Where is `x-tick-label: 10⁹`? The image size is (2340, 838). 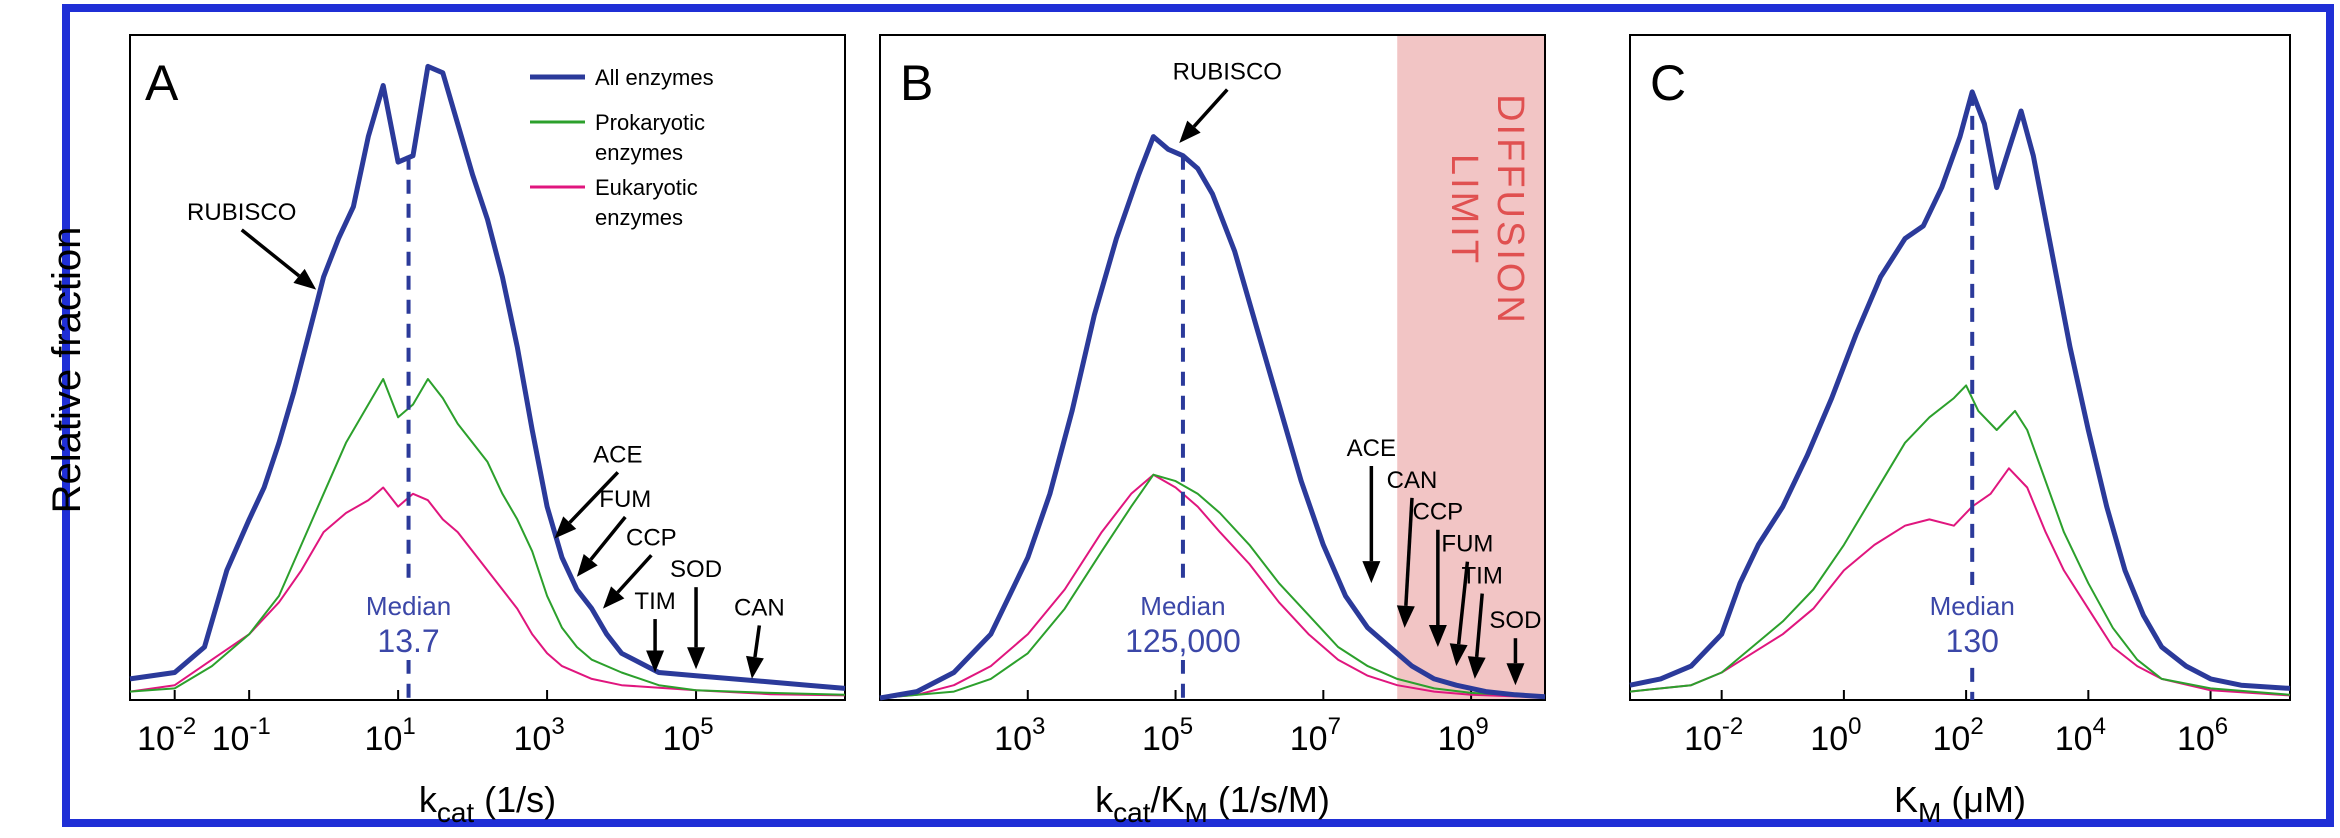 x-tick-label: 10⁹ is located at coordinates (1463, 735).